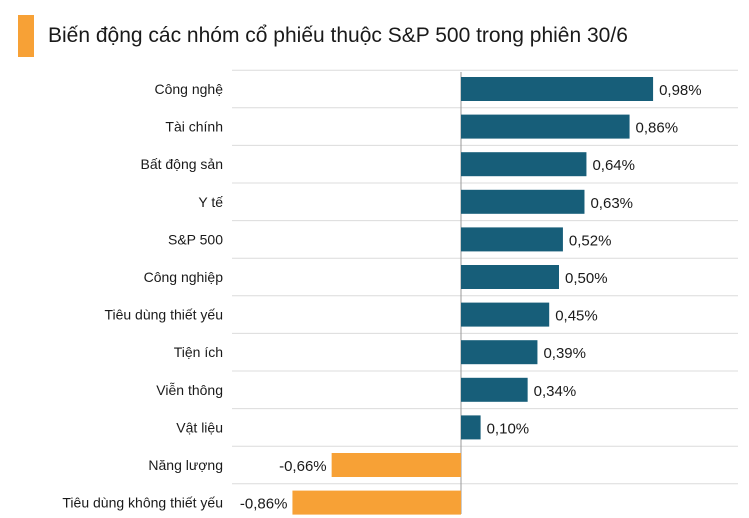 Image resolution: width=749 pixels, height=518 pixels. I want to click on category-label: Y tế, so click(210, 202).